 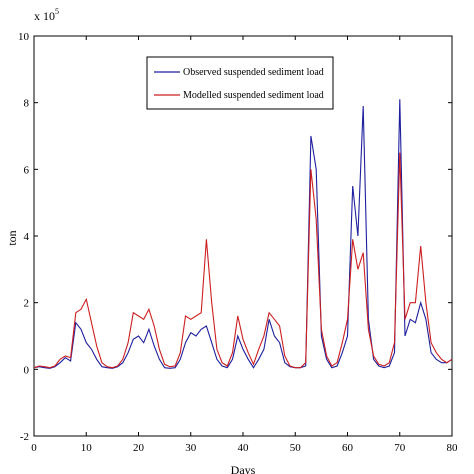 What do you see at coordinates (27, 237) in the screenshot?
I see `y-tick-label: 4` at bounding box center [27, 237].